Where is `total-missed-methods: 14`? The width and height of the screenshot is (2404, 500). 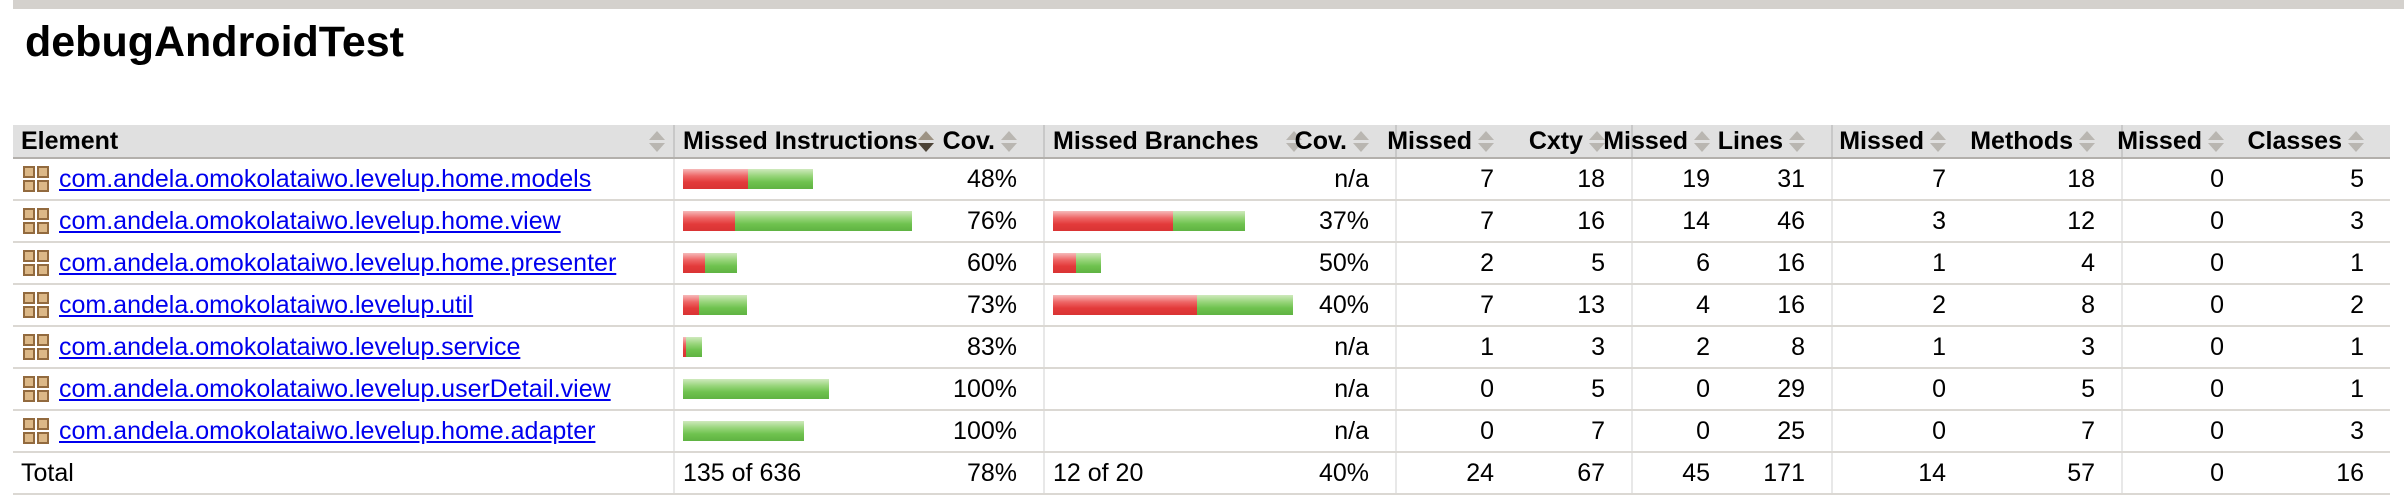 total-missed-methods: 14 is located at coordinates (1901, 473).